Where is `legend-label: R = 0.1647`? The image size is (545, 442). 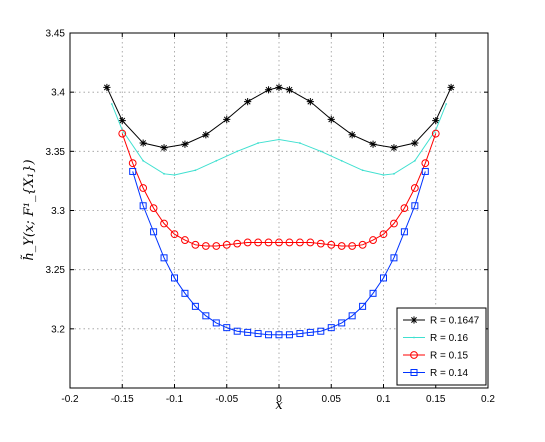 legend-label: R = 0.1647 is located at coordinates (455, 321).